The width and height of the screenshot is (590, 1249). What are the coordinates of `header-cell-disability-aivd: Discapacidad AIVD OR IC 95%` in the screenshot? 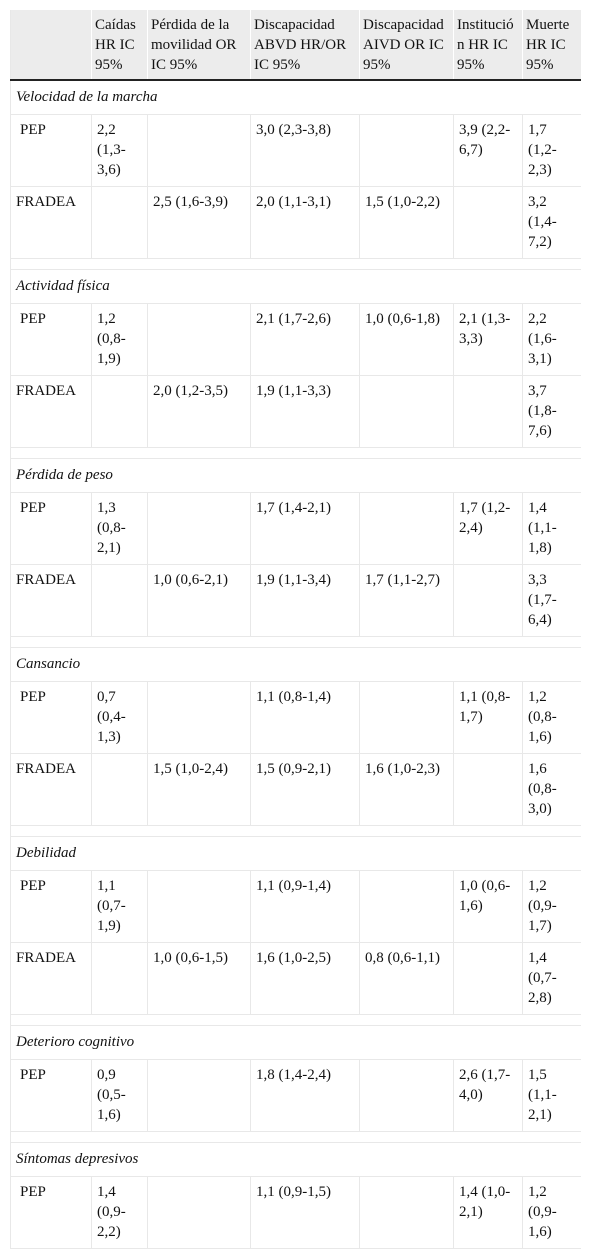 It's located at (406, 45).